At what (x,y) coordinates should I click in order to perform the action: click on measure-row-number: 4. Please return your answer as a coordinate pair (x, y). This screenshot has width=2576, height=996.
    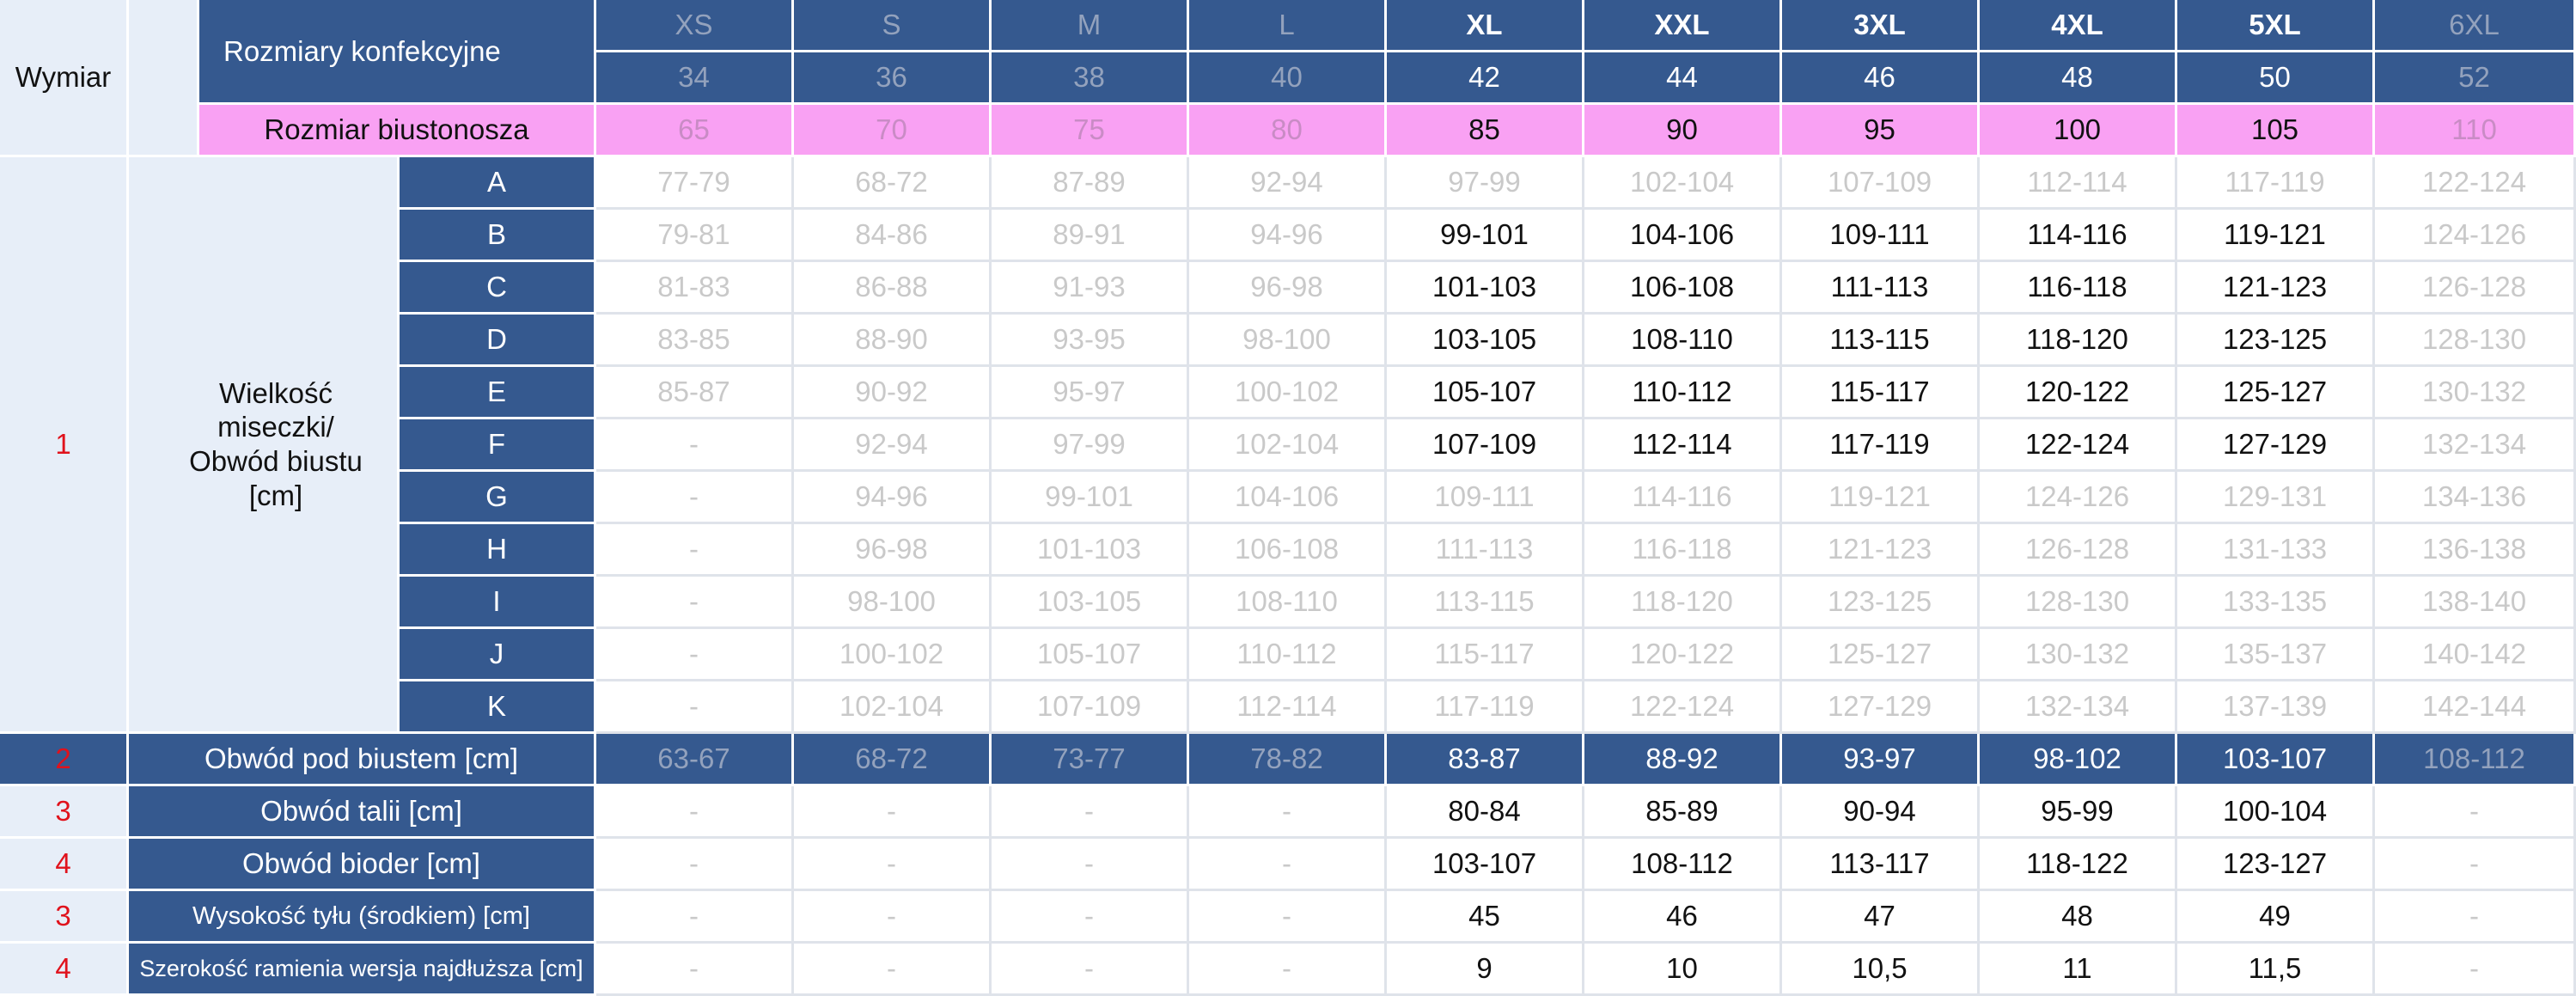
    Looking at the image, I should click on (64, 865).